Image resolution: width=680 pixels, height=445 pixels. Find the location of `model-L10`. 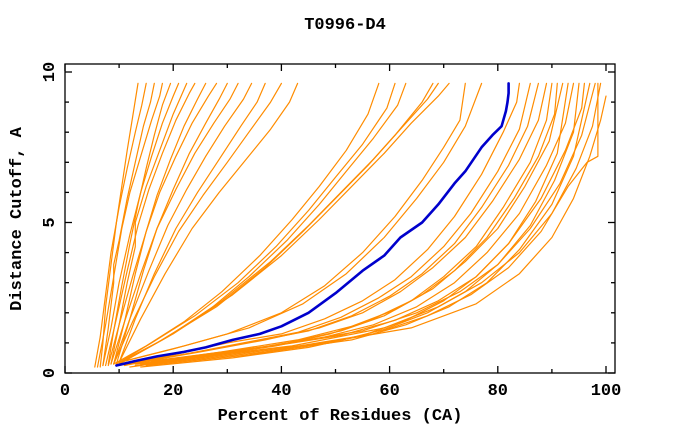

model-L10 is located at coordinates (162, 224).